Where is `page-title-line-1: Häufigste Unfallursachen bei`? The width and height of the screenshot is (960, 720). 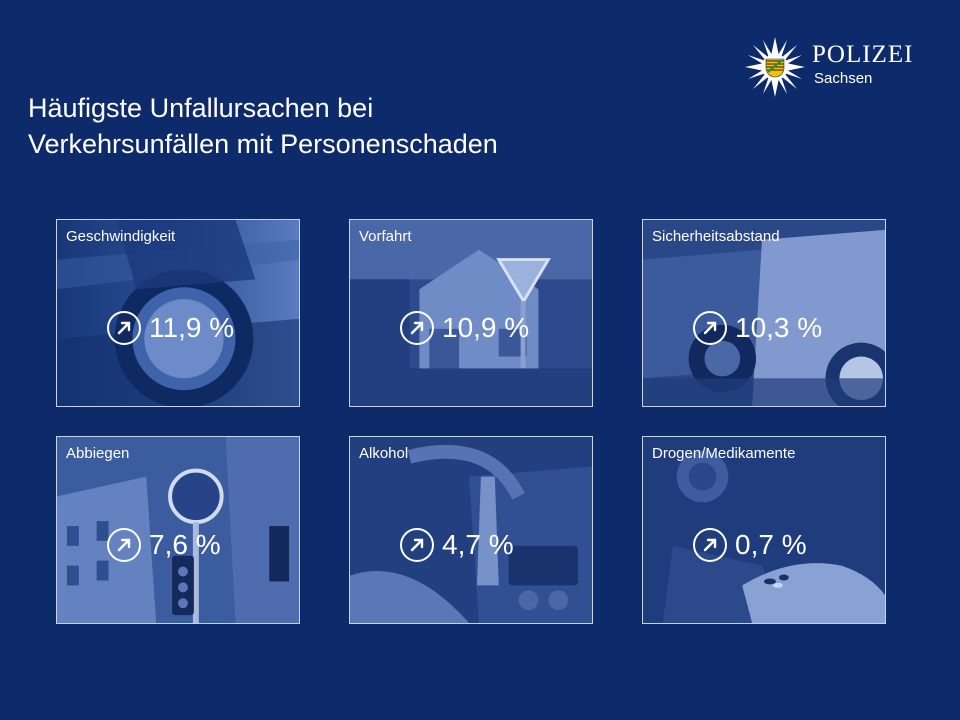
page-title-line-1: Häufigste Unfallursachen bei is located at coordinates (201, 108).